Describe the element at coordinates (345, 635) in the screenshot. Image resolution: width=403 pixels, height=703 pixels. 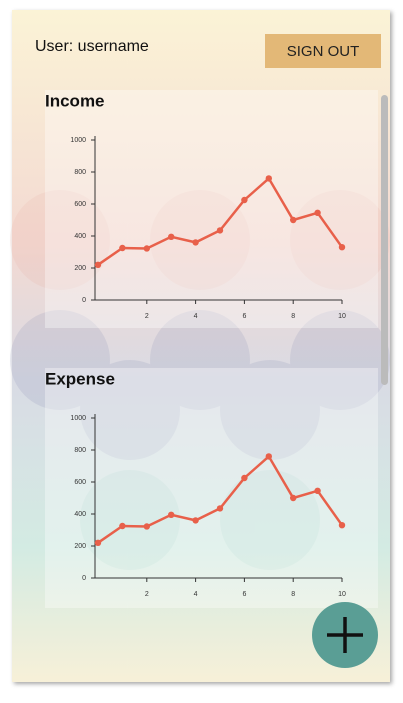
I see `add-icon` at that location.